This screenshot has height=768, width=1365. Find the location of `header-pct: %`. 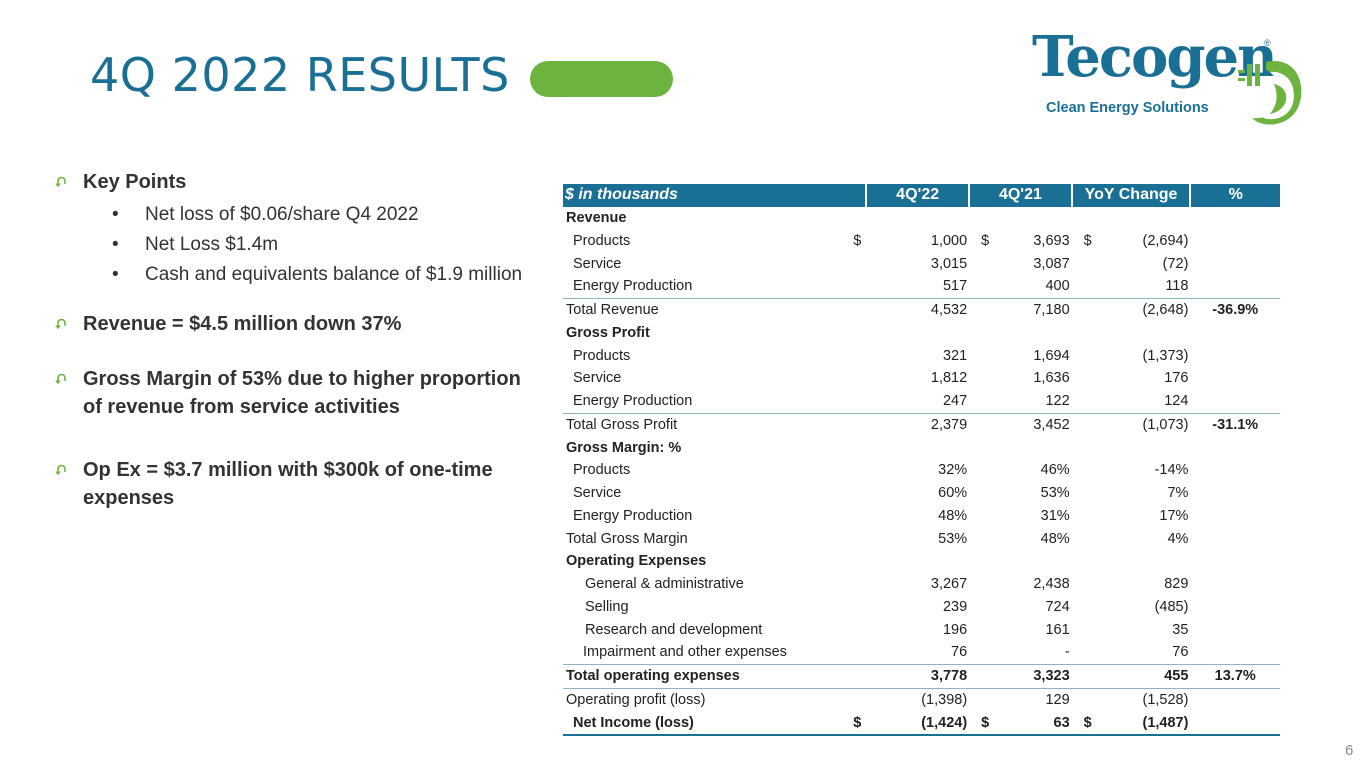

header-pct: % is located at coordinates (1234, 195).